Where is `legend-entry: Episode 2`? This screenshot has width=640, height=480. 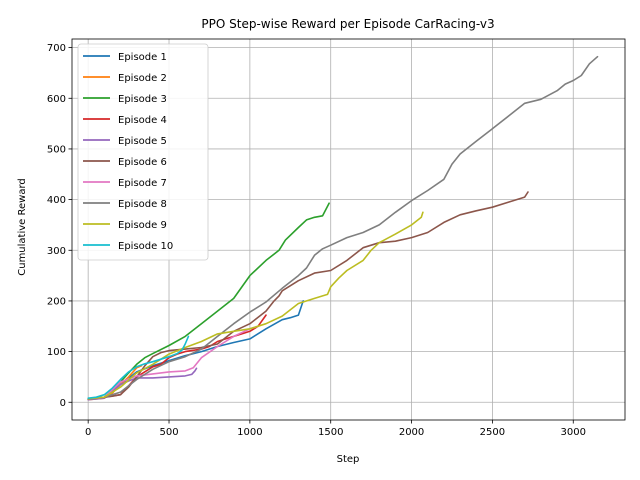
legend-entry: Episode 2 is located at coordinates (142, 78).